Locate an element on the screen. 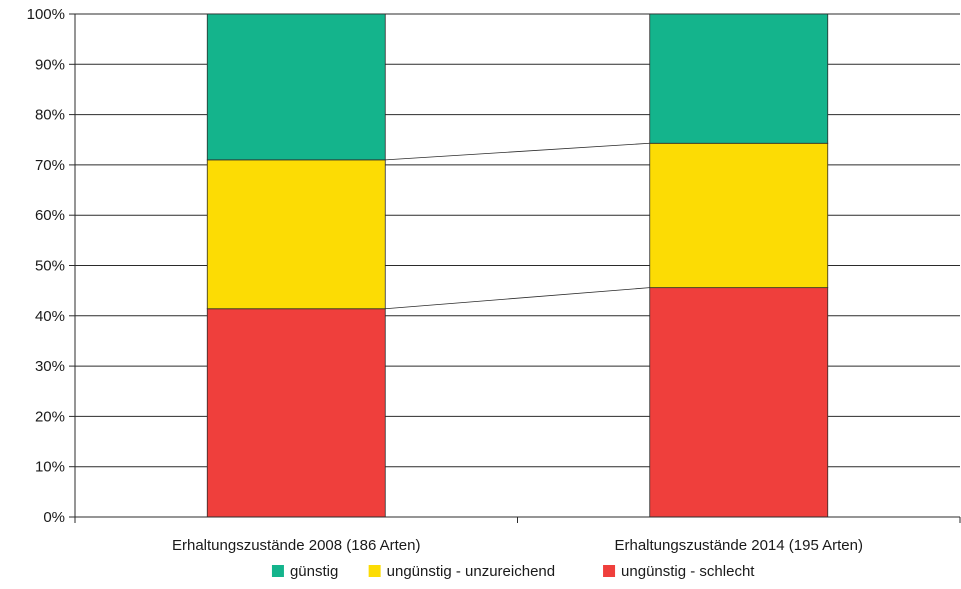 This screenshot has width=961, height=589. y-tick-label: 30% is located at coordinates (50, 366).